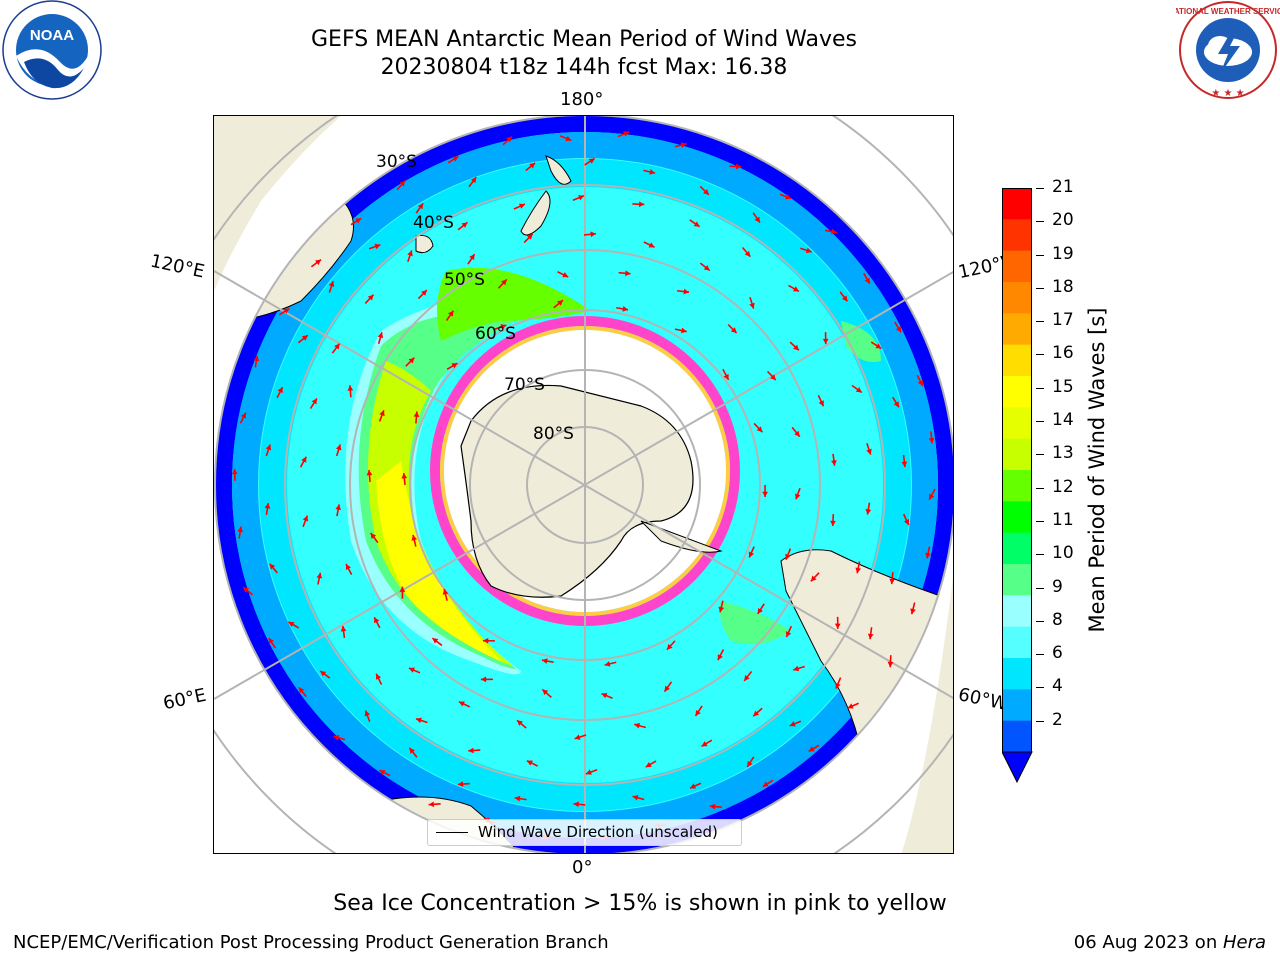 Image resolution: width=1280 pixels, height=960 pixels. Describe the element at coordinates (524, 385) in the screenshot. I see `lat-label-70s: 70°S` at that location.